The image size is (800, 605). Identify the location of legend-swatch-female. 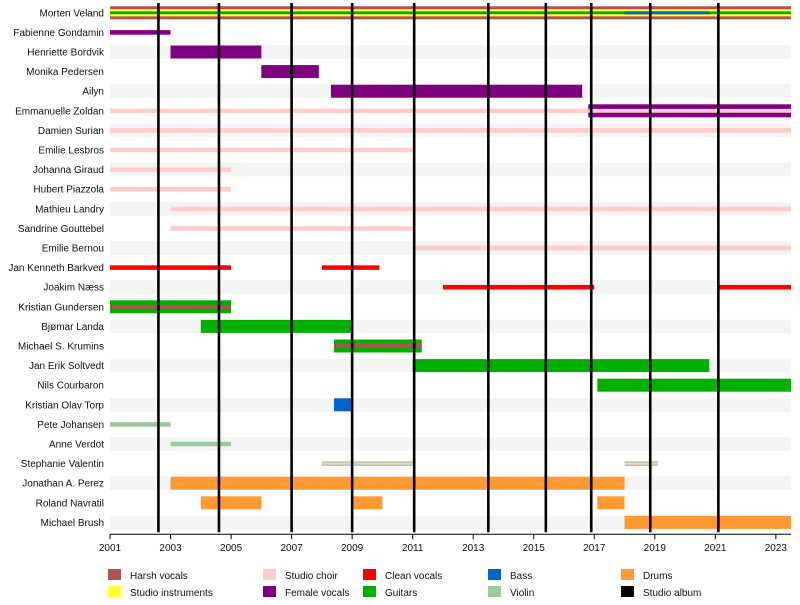
(269, 591).